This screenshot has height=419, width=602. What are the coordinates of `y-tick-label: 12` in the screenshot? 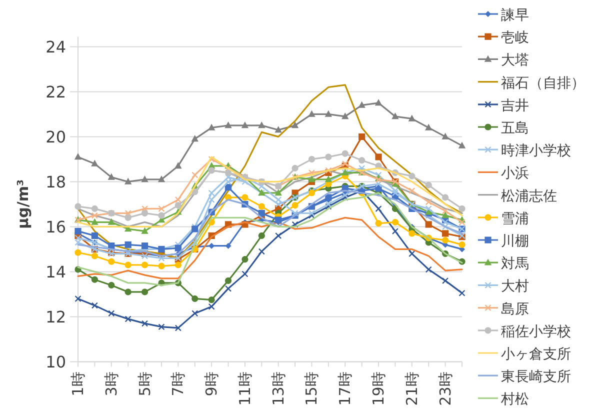 It's located at (56, 317).